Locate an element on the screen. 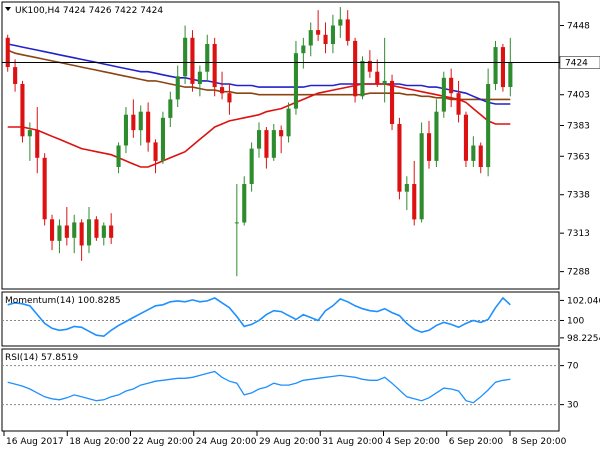 This screenshot has height=450, width=600. momentum-panel: 102.0463 100 98.2254 Momentum(14) 100.8285 is located at coordinates (300, 319).